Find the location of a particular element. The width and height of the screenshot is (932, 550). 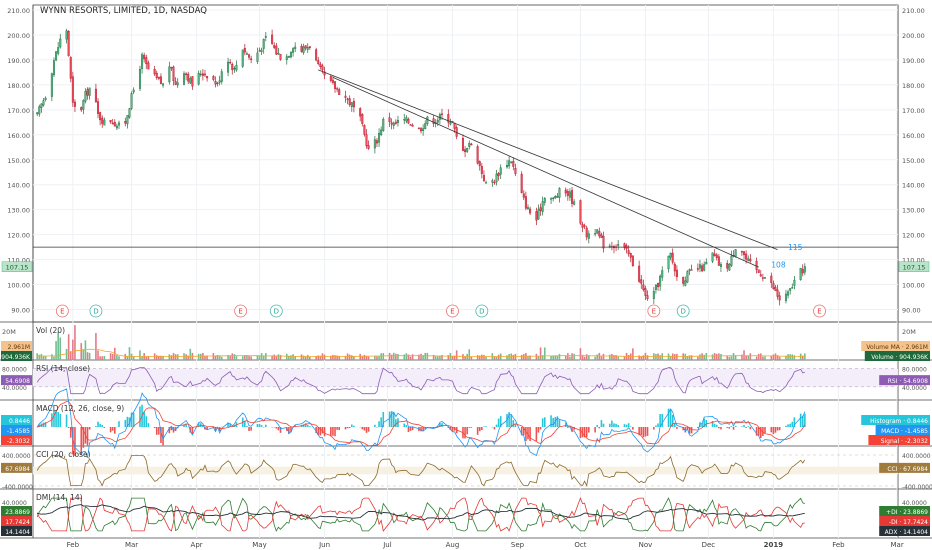

dmi-axis-40: 40.0000 is located at coordinates (914, 503).